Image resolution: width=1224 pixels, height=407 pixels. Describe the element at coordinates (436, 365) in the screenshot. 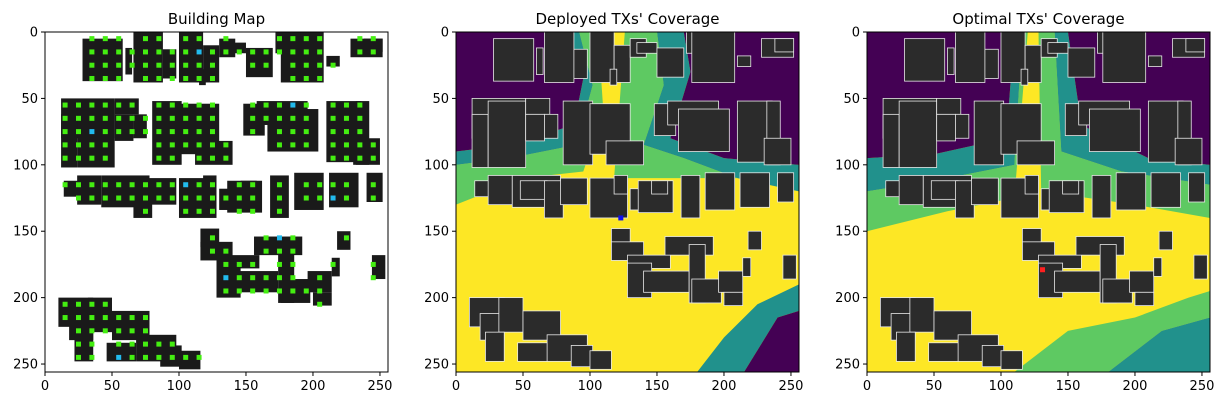

I see `y-tick-label: 250` at that location.